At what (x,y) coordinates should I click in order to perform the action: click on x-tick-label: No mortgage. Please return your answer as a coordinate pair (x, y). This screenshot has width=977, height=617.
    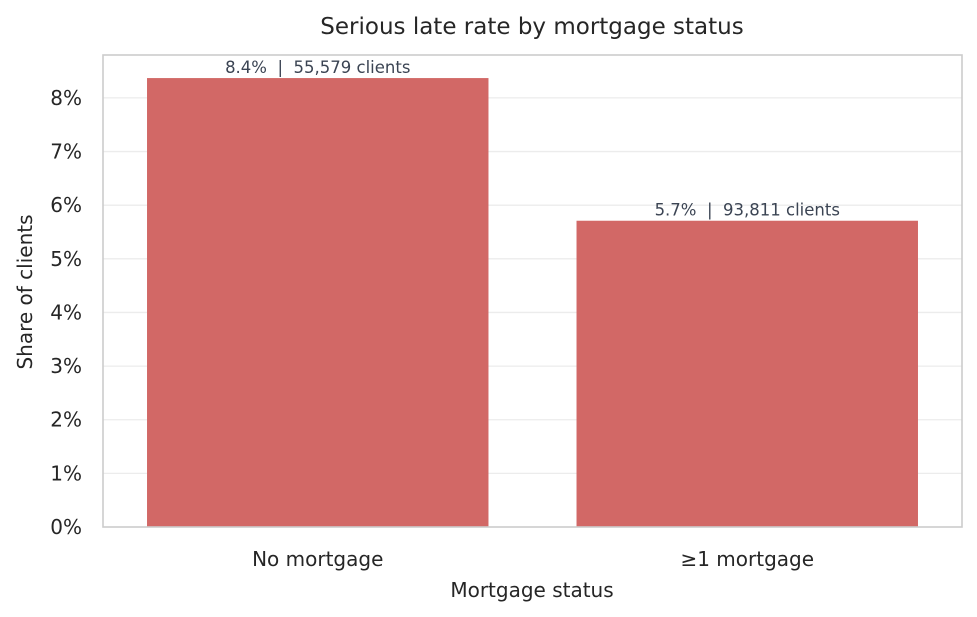
    Looking at the image, I should click on (317, 559).